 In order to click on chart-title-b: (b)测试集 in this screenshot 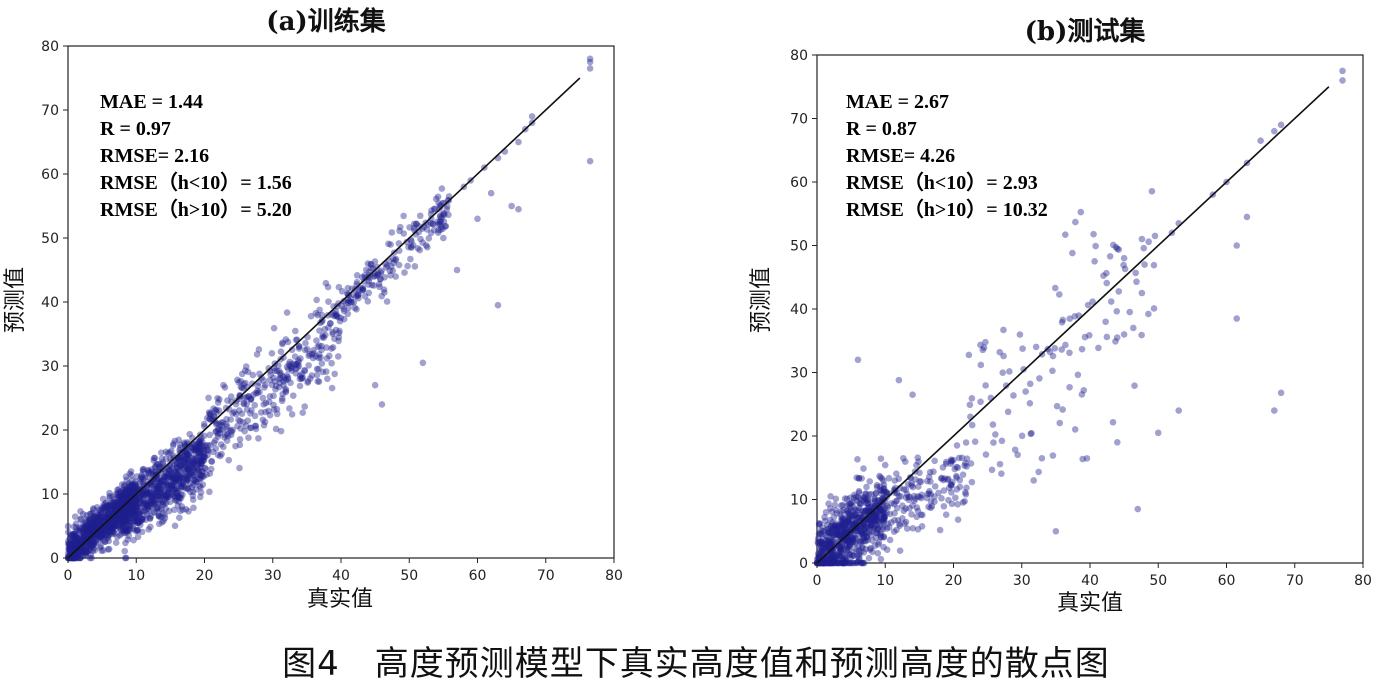, I will do `click(1086, 31)`.